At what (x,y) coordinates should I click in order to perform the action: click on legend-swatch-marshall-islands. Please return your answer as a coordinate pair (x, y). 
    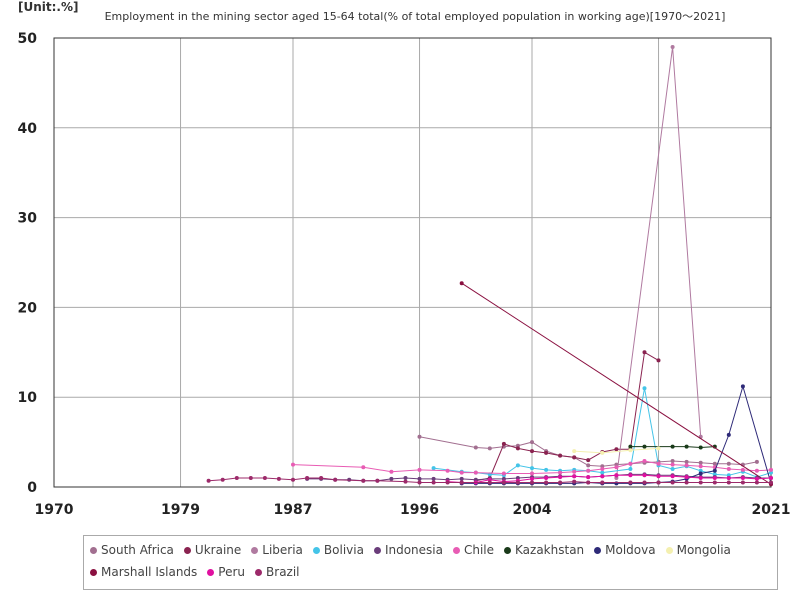
    Looking at the image, I should click on (93, 572).